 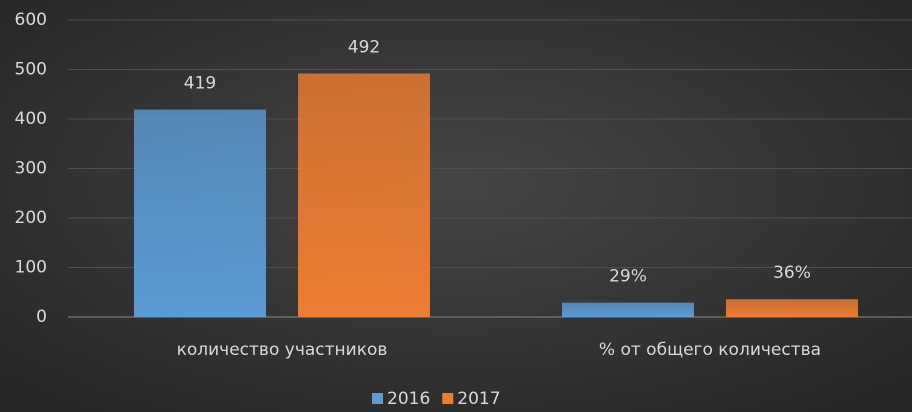 What do you see at coordinates (792, 273) in the screenshot?
I see `data-label: 36%` at bounding box center [792, 273].